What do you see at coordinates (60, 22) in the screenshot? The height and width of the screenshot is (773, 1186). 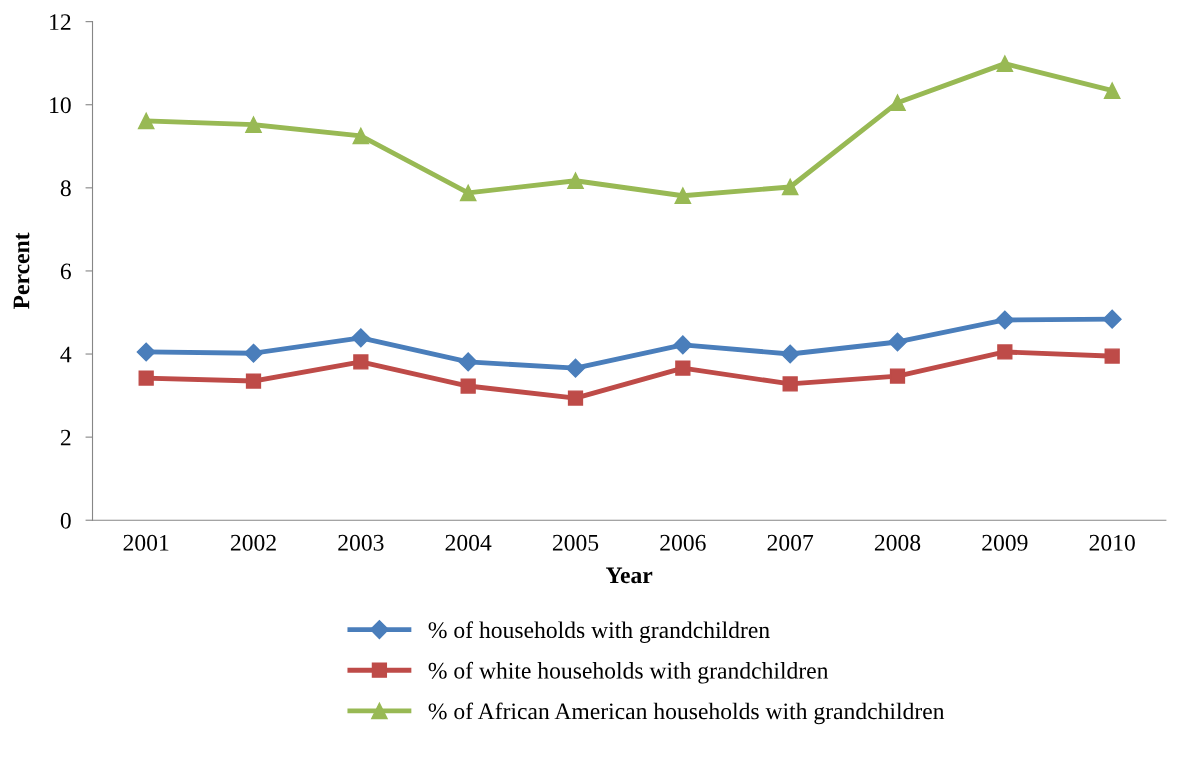 I see `y-tick-label: 12` at bounding box center [60, 22].